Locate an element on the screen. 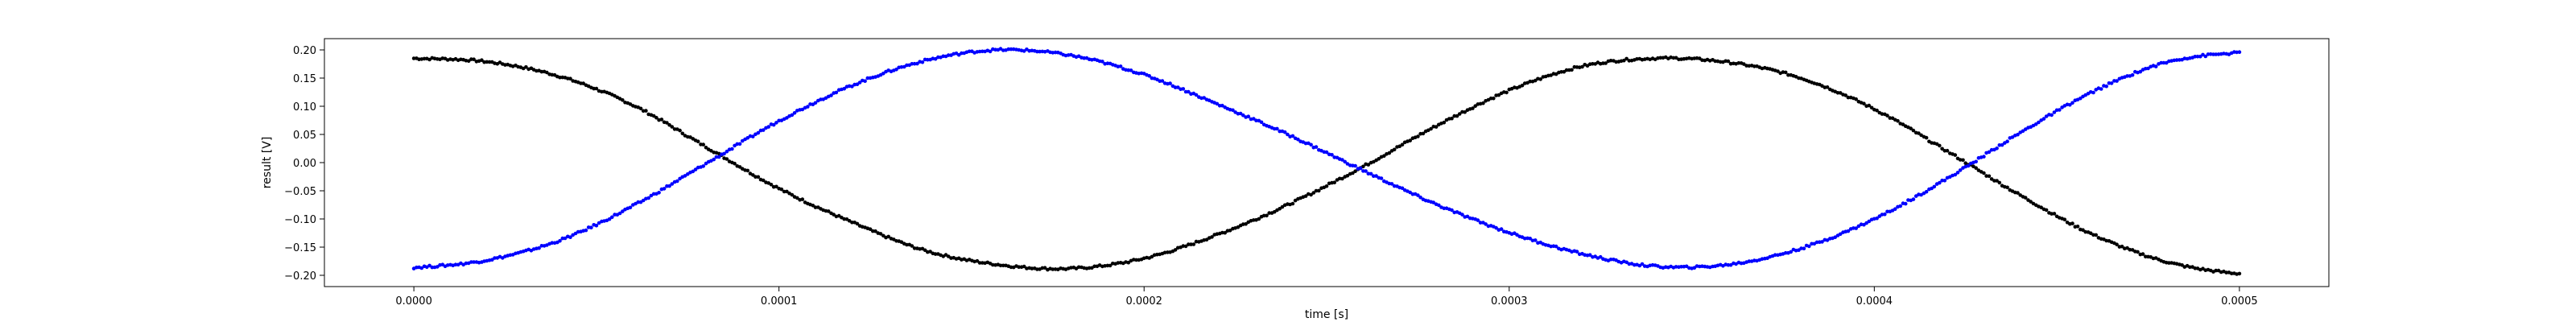 This screenshot has width=2576, height=322. y-tick-label: −0.20 is located at coordinates (300, 276).